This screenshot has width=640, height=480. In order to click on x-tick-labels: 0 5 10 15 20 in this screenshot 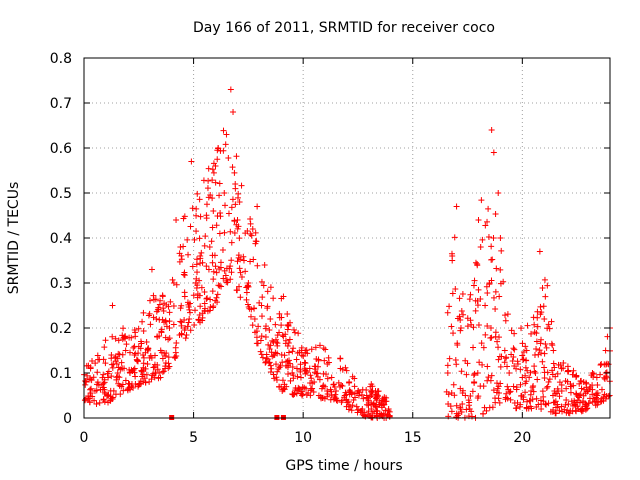, I will do `click(306, 438)`.